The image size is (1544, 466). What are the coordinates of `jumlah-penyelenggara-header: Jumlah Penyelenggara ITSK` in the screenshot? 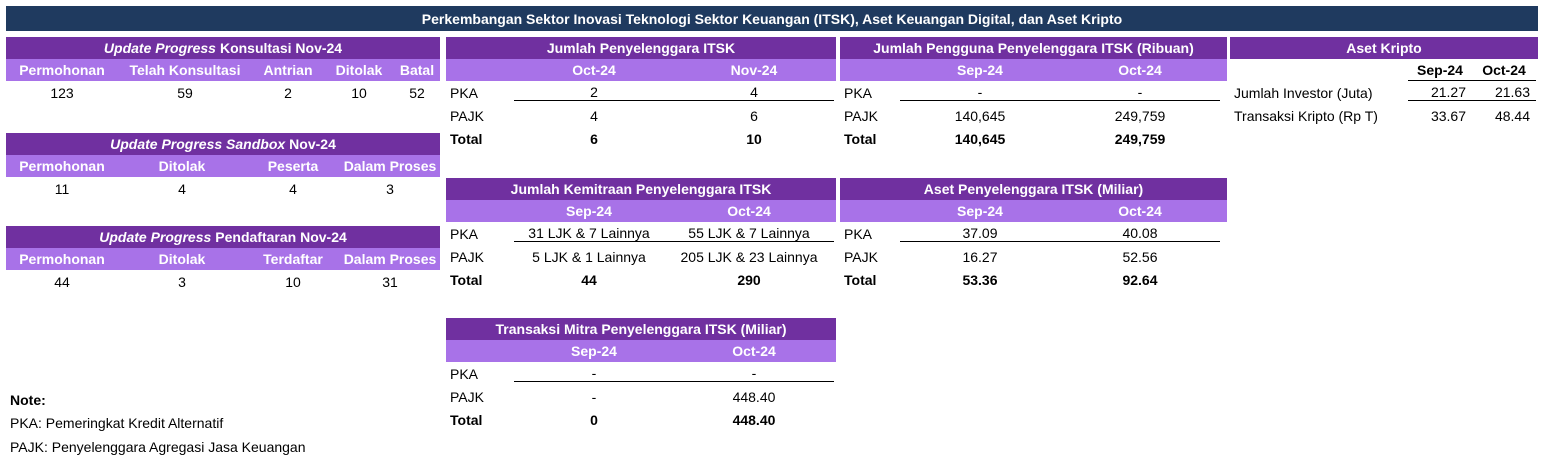 It's located at (641, 48).